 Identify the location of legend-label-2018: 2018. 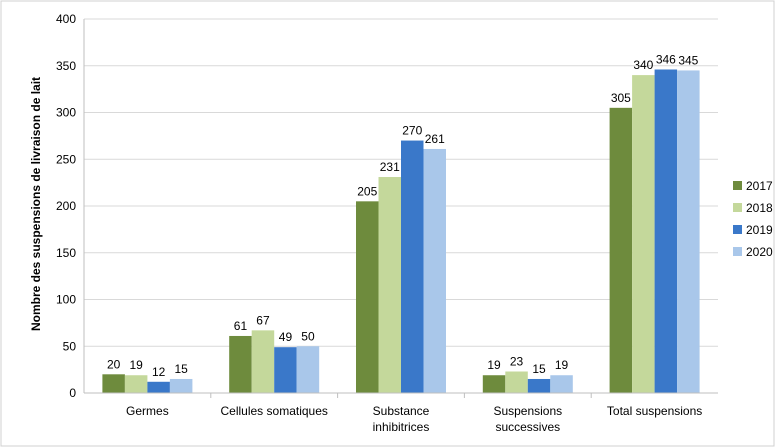
(759, 208).